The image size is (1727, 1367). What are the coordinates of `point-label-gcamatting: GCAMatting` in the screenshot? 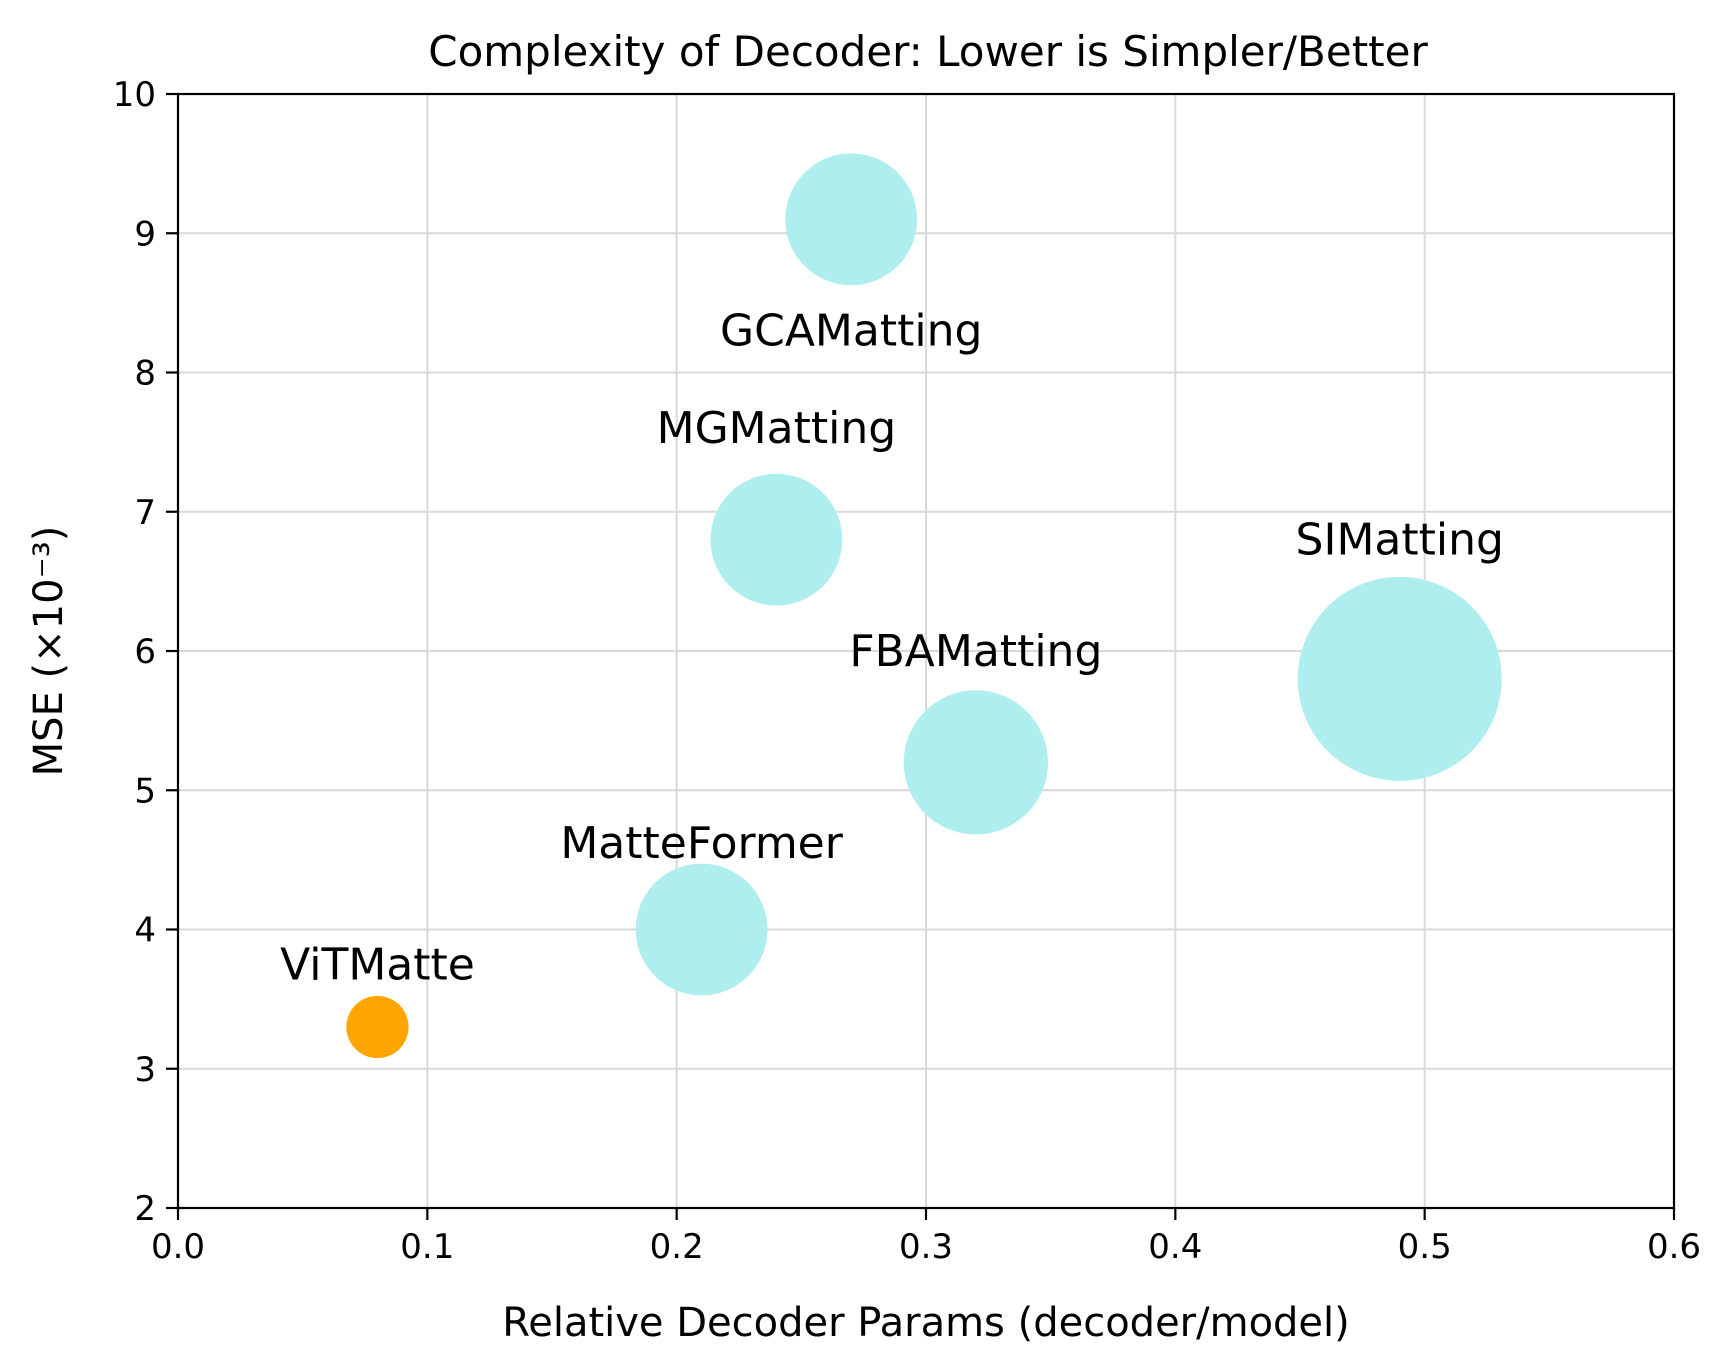 It's located at (851, 331).